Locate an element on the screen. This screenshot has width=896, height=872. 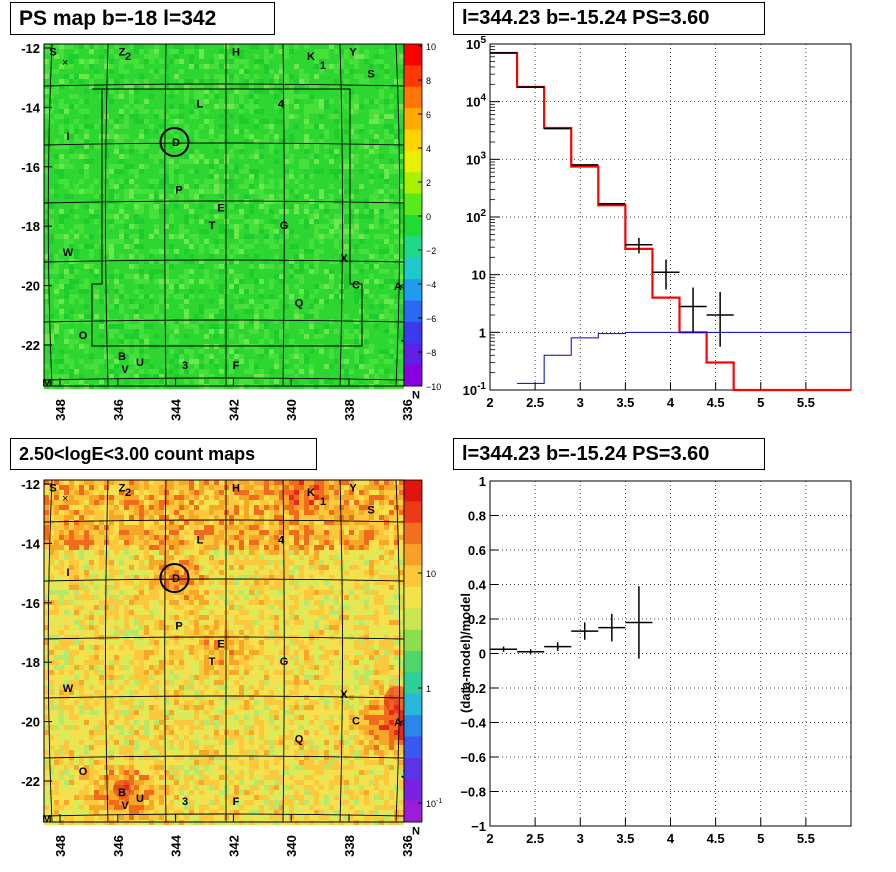
y-tick-label: −0.2 is located at coordinates (473, 688).